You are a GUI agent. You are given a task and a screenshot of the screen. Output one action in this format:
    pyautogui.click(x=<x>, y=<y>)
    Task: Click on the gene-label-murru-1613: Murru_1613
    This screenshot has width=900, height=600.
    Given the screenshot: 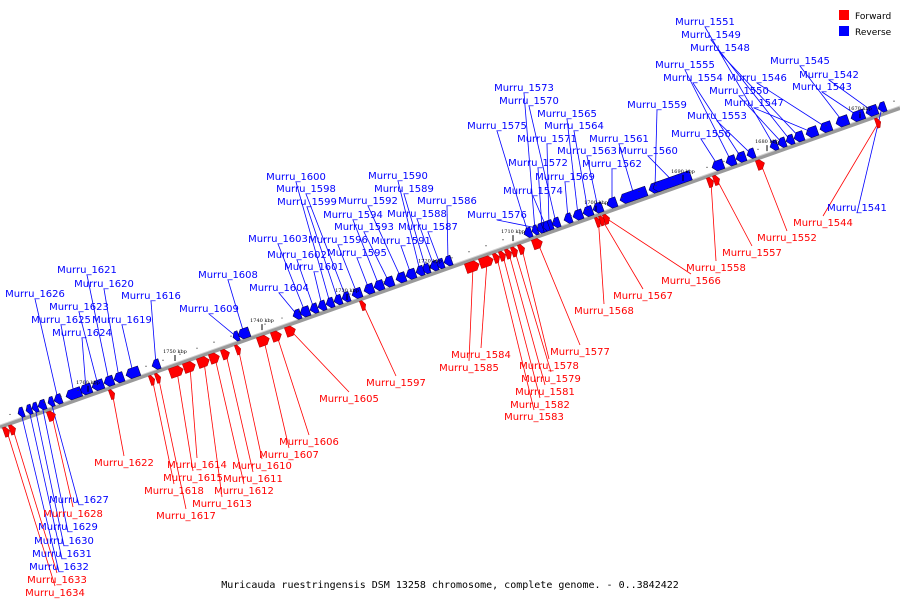 What is the action you would take?
    pyautogui.click(x=222, y=504)
    